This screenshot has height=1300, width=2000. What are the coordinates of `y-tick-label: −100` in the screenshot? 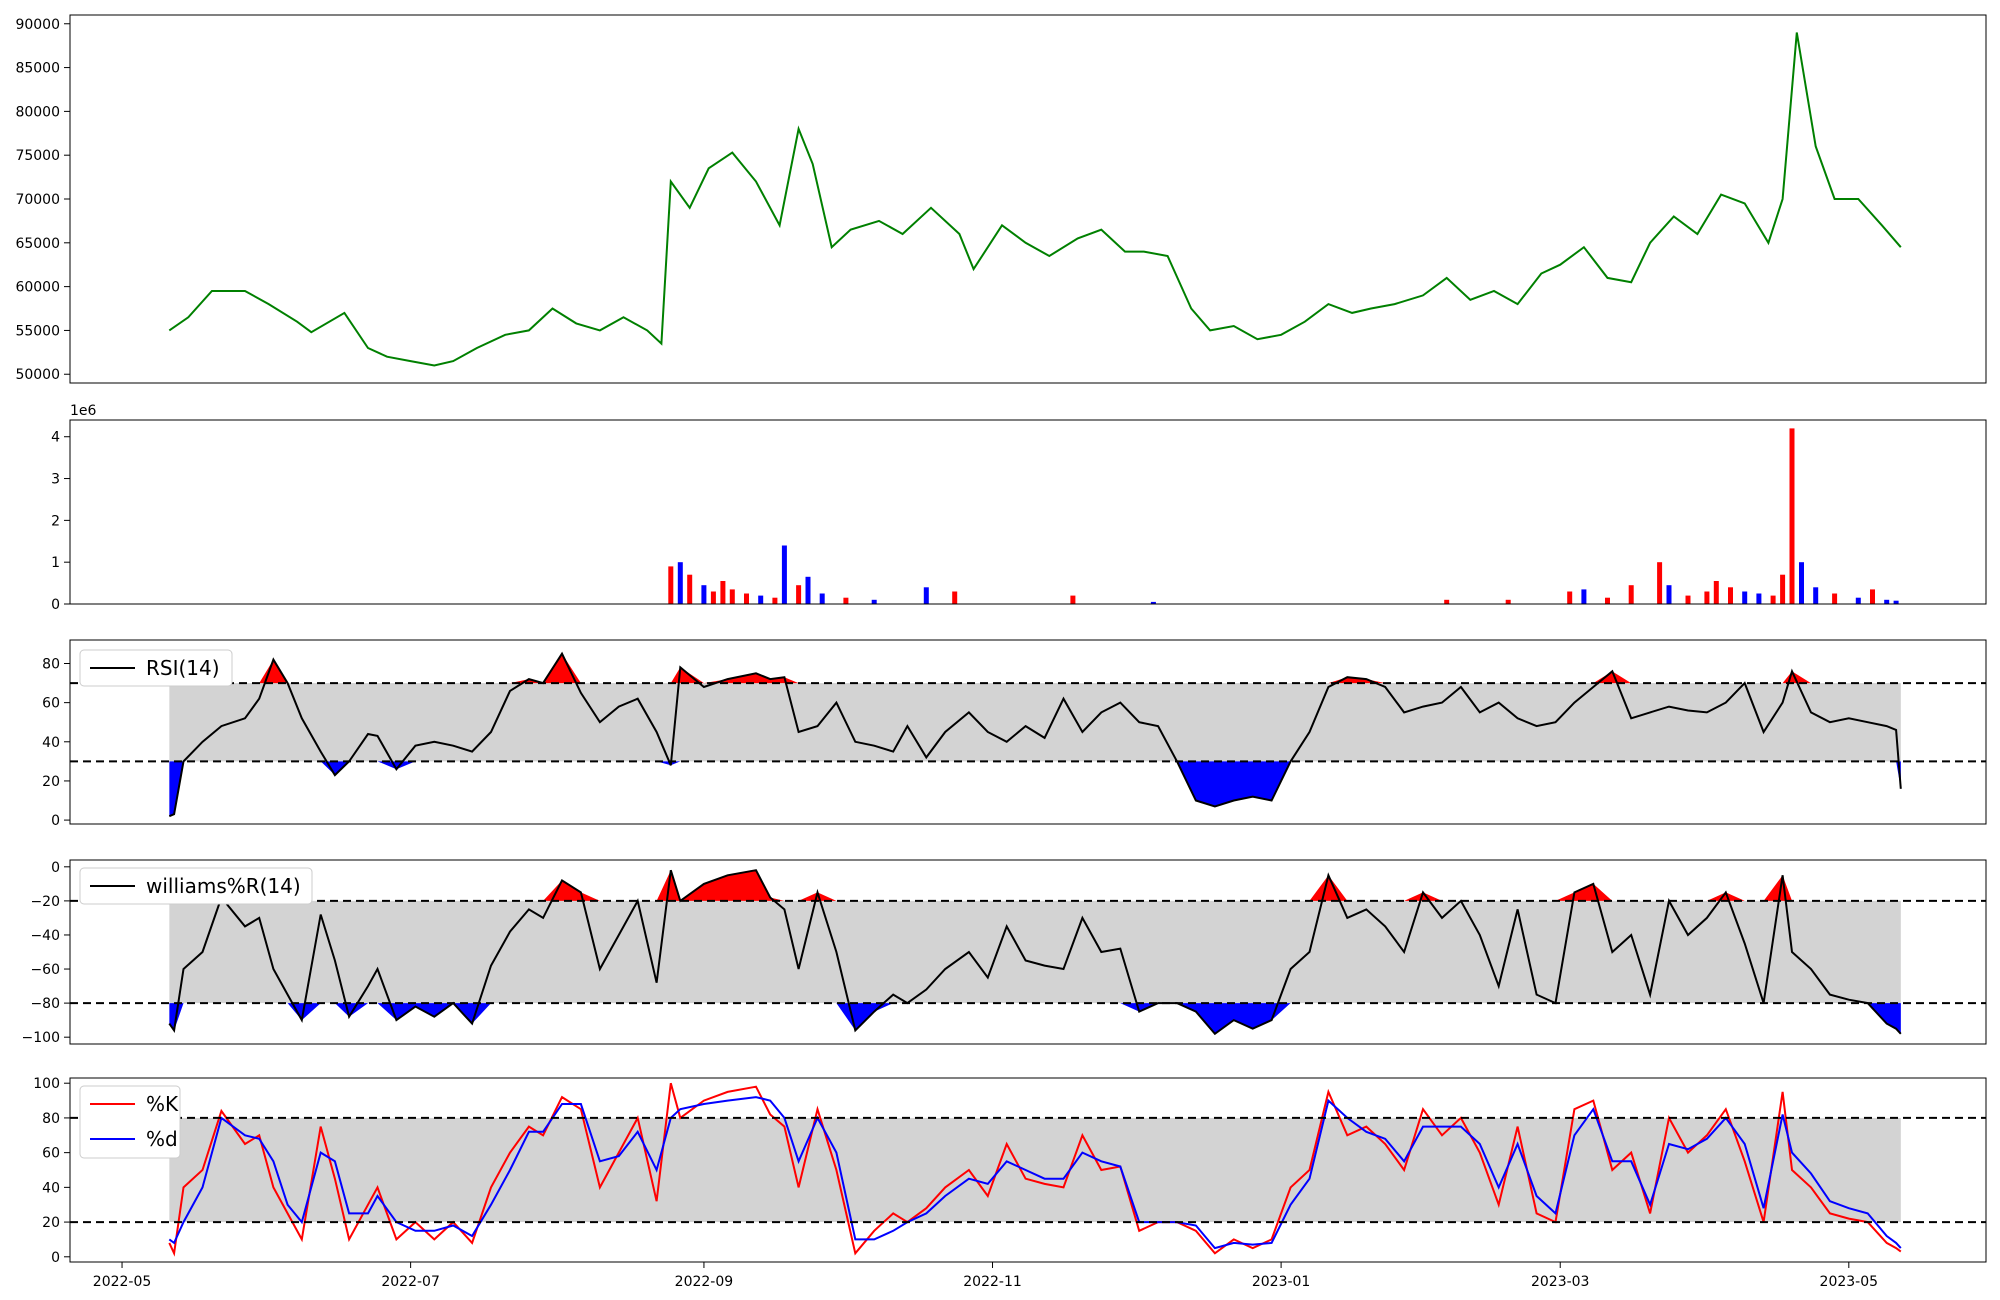 It's located at (41, 1038).